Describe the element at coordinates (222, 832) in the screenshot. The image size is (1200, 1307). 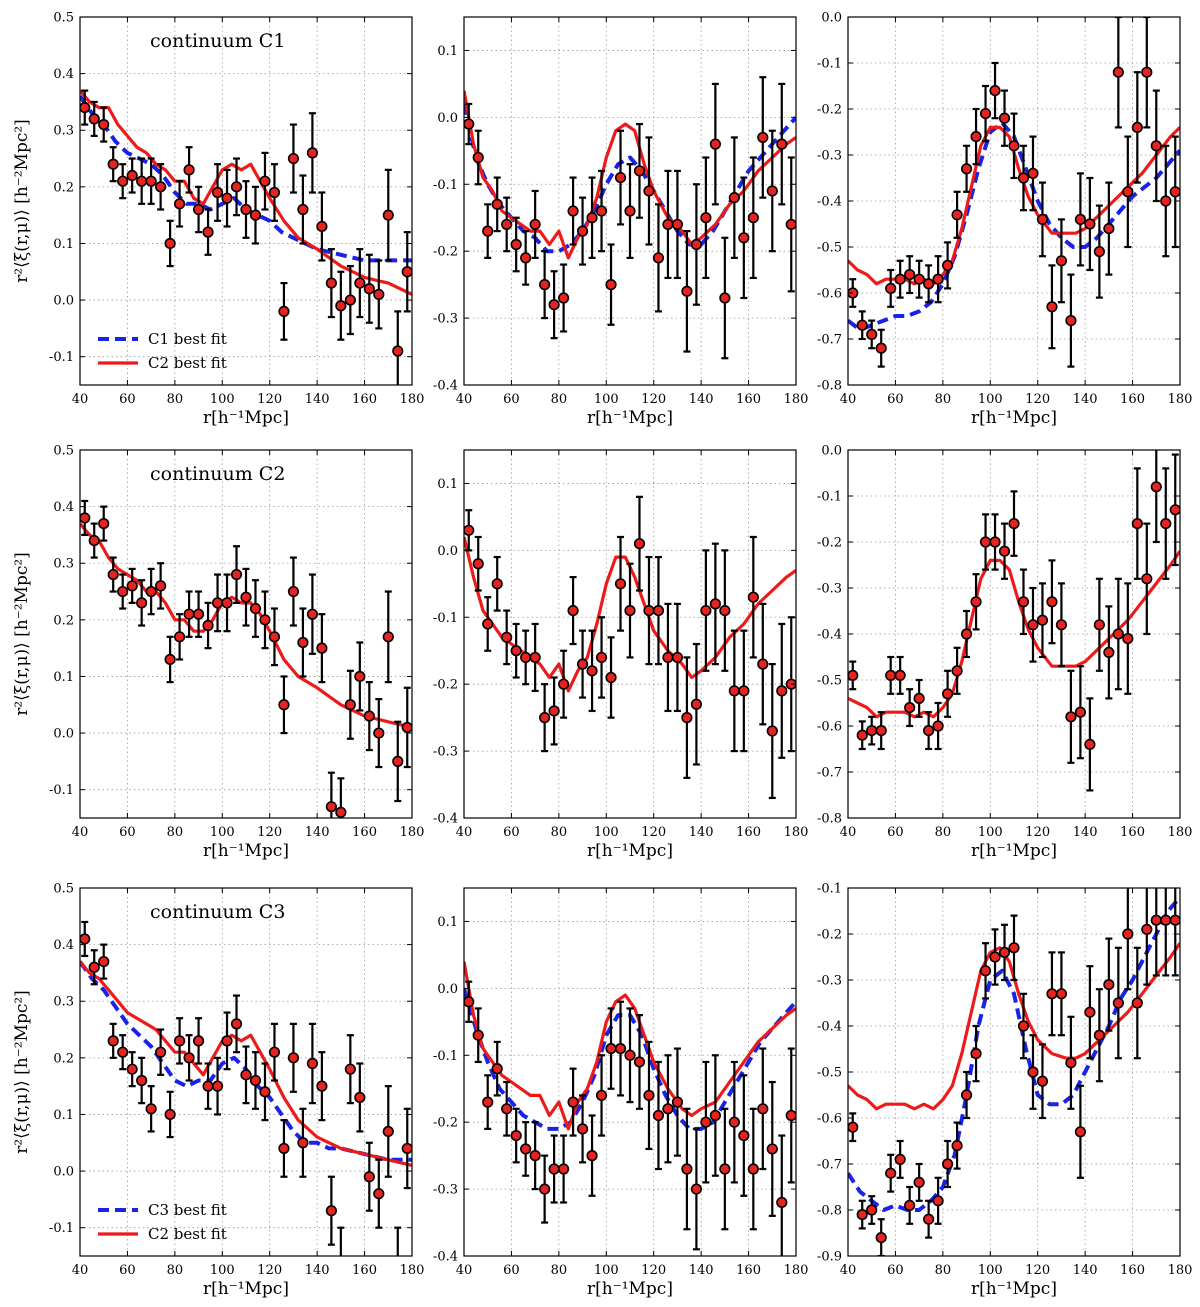
I see `x-tick-label: 100` at that location.